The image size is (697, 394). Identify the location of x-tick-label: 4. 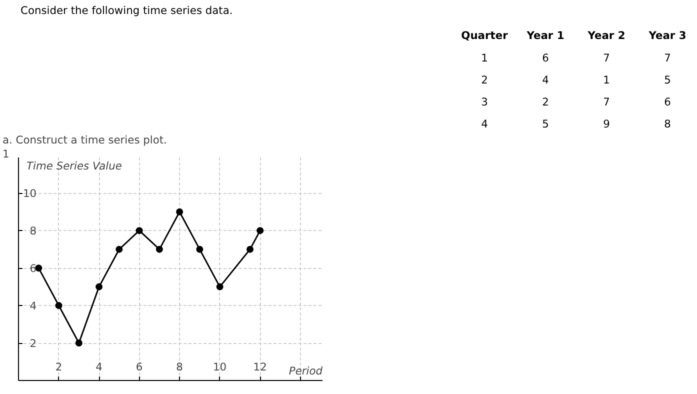
(99, 367).